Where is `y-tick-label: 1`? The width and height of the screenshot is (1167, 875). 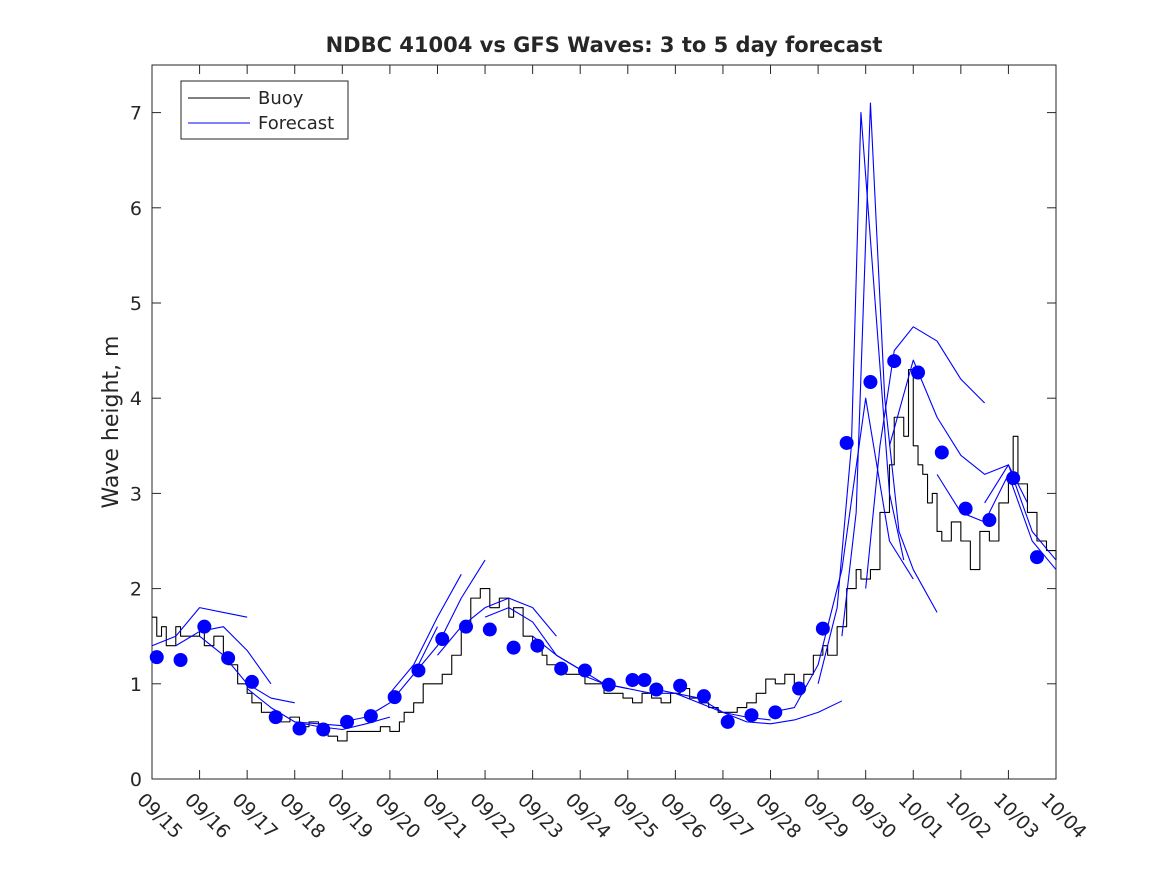 y-tick-label: 1 is located at coordinates (136, 685).